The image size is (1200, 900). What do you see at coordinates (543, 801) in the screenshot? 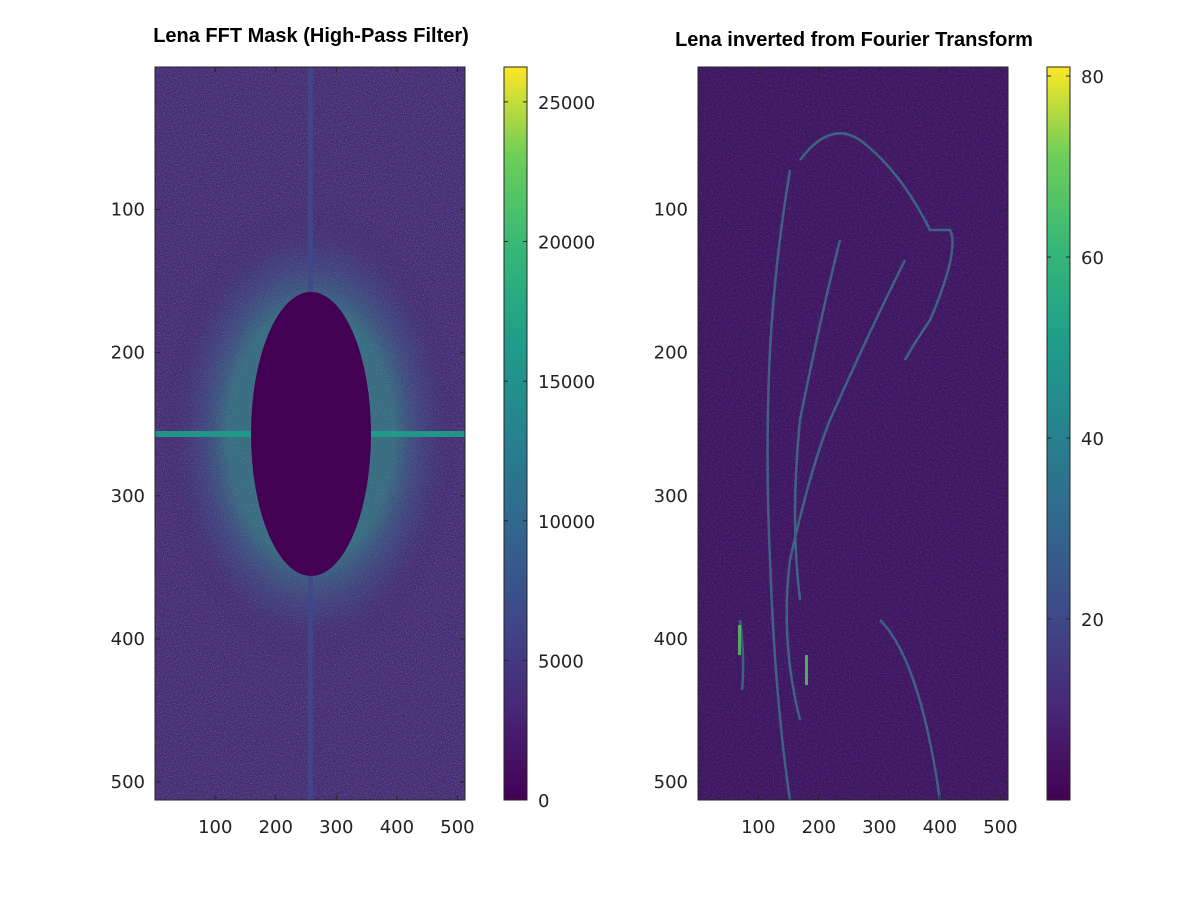
I see `colorbar-tick-label: 0` at bounding box center [543, 801].